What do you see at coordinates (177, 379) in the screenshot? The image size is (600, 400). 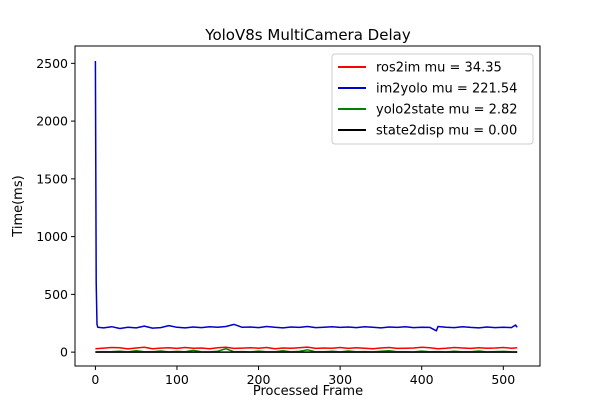 I see `x-tick-label: 100` at bounding box center [177, 379].